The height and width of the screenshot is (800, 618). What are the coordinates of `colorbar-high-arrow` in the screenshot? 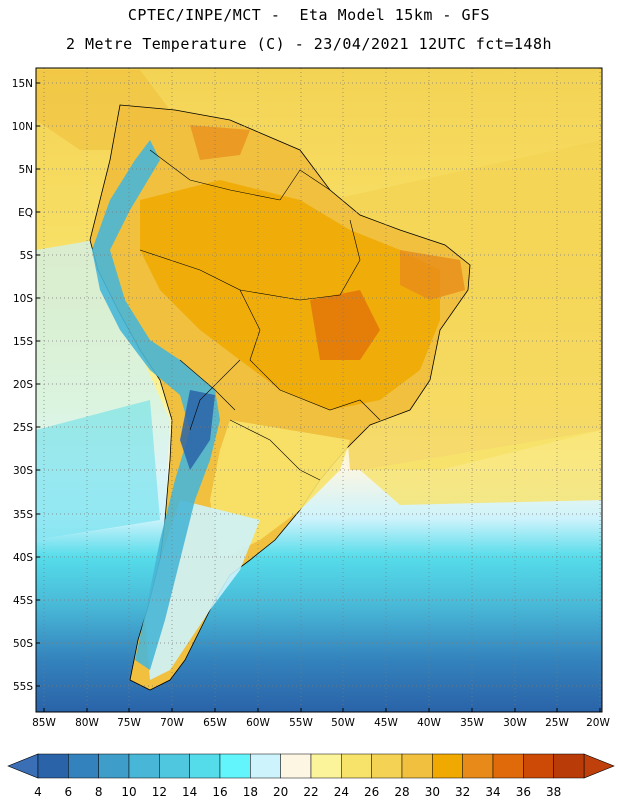 It's located at (599, 766).